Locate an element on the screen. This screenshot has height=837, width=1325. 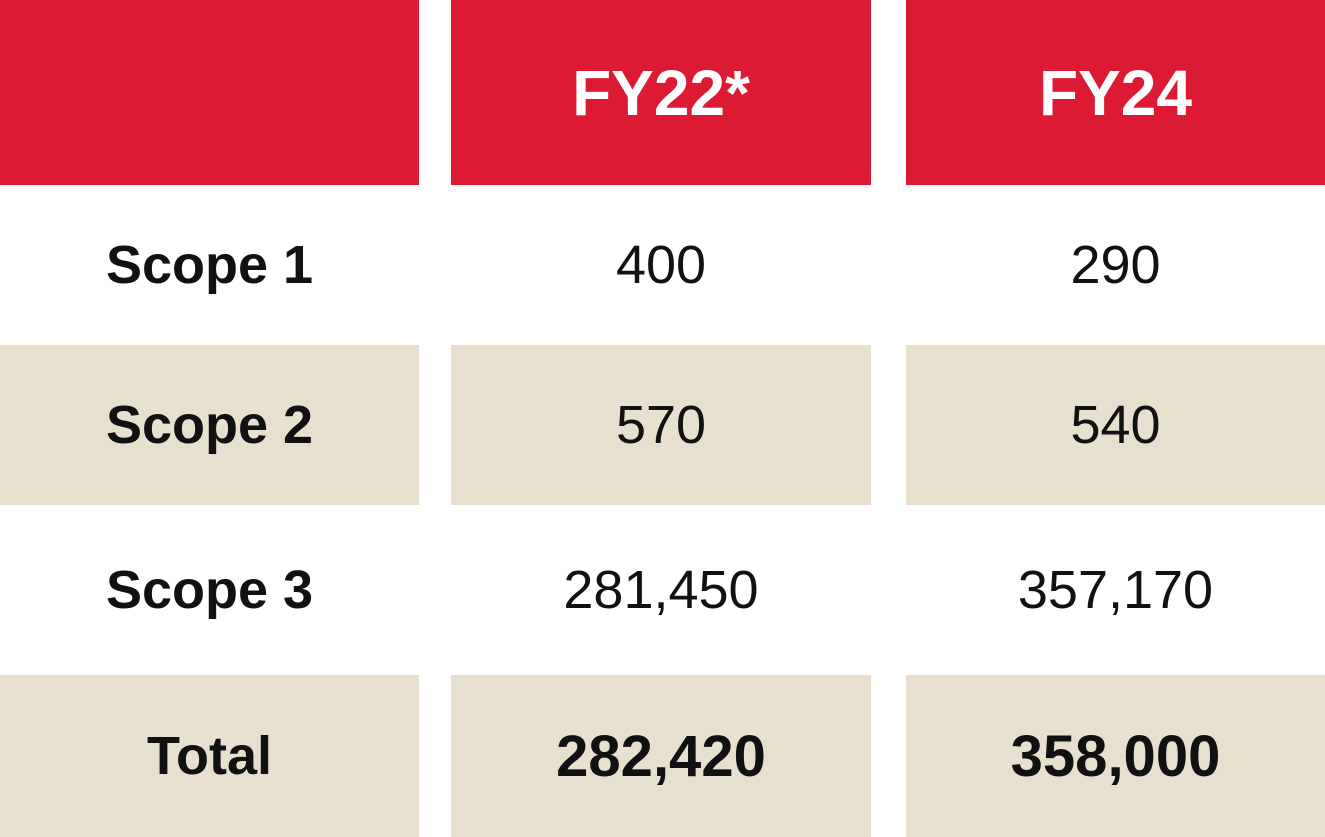
cell-scope-3-fy24: 357,170 is located at coordinates (1115, 590).